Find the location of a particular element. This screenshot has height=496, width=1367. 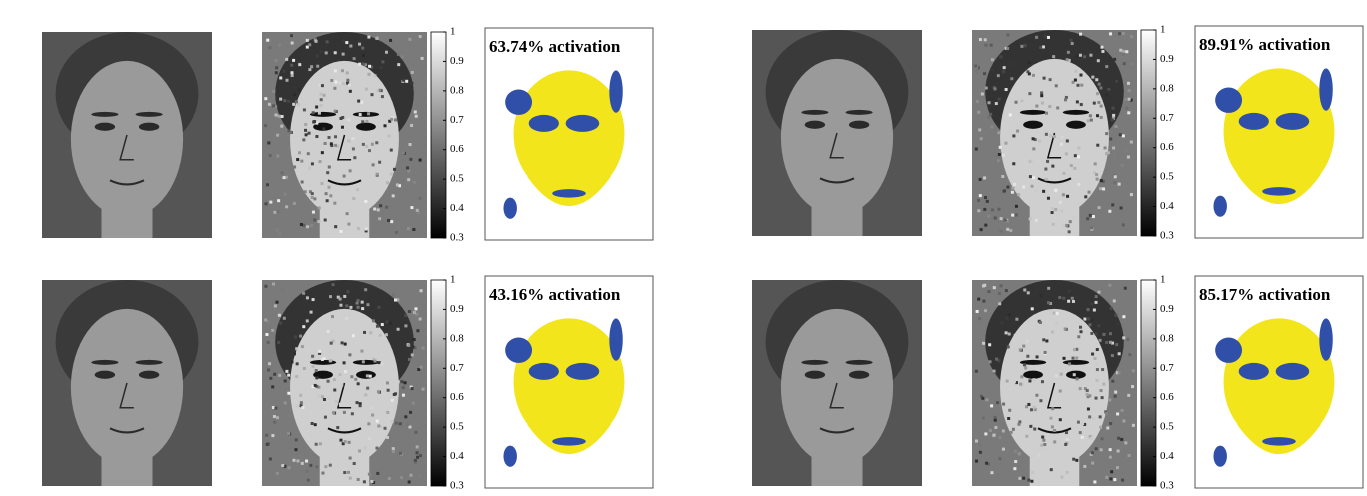

heatmap-skin is located at coordinates (344, 387).